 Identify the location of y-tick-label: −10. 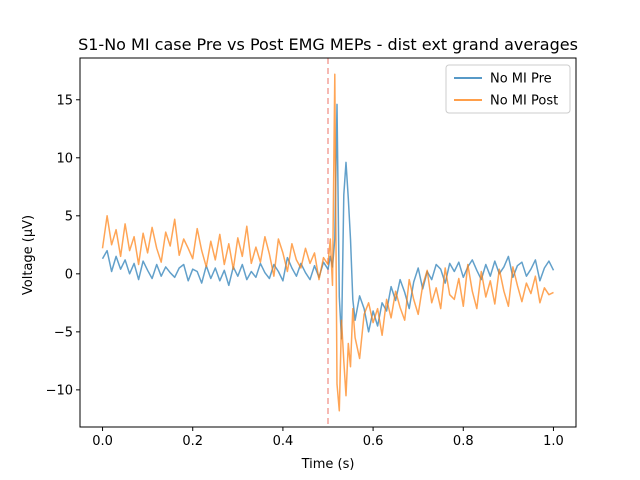
(59, 390).